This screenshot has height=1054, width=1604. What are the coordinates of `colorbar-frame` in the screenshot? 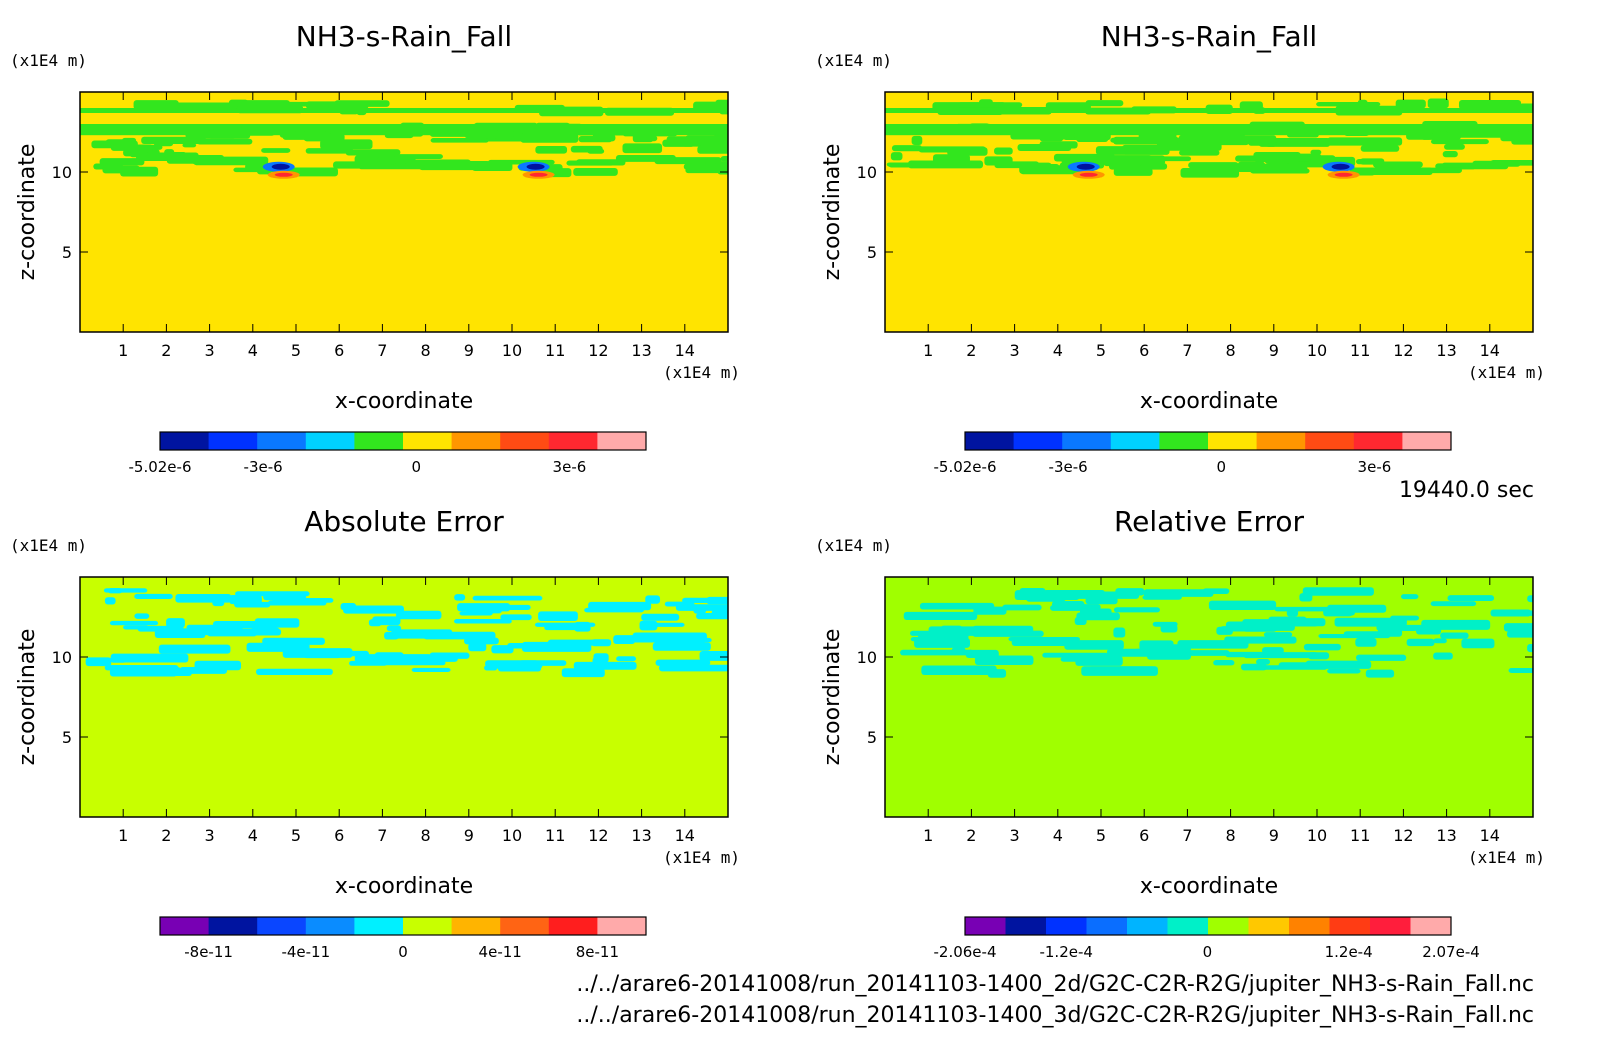 It's located at (403, 441).